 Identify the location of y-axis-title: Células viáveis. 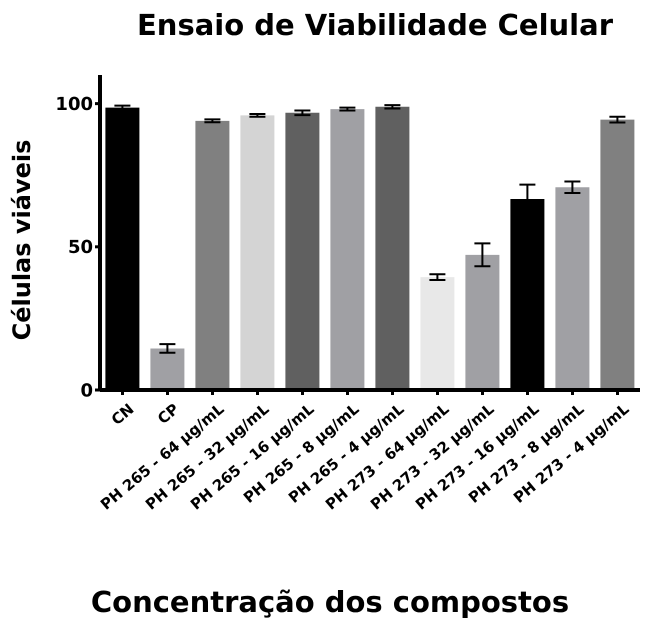
(22, 240).